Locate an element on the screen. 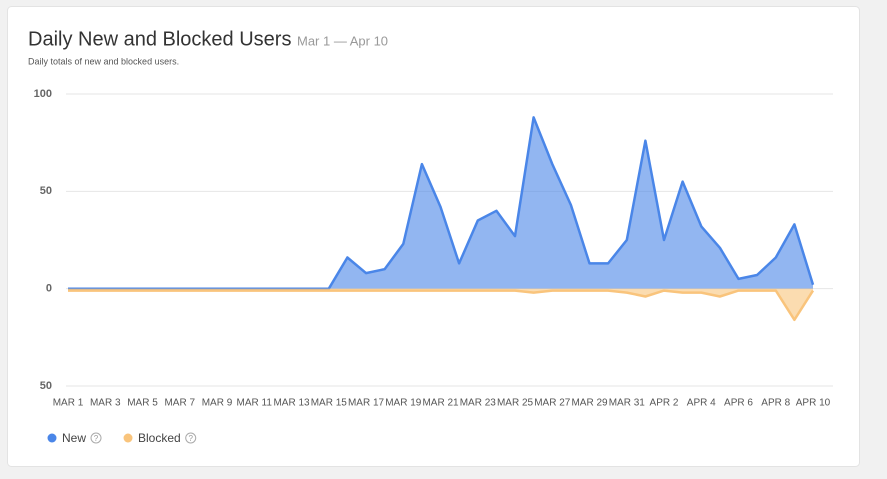 This screenshot has width=887, height=479. x-tick-label: MAR 1 is located at coordinates (68, 403).